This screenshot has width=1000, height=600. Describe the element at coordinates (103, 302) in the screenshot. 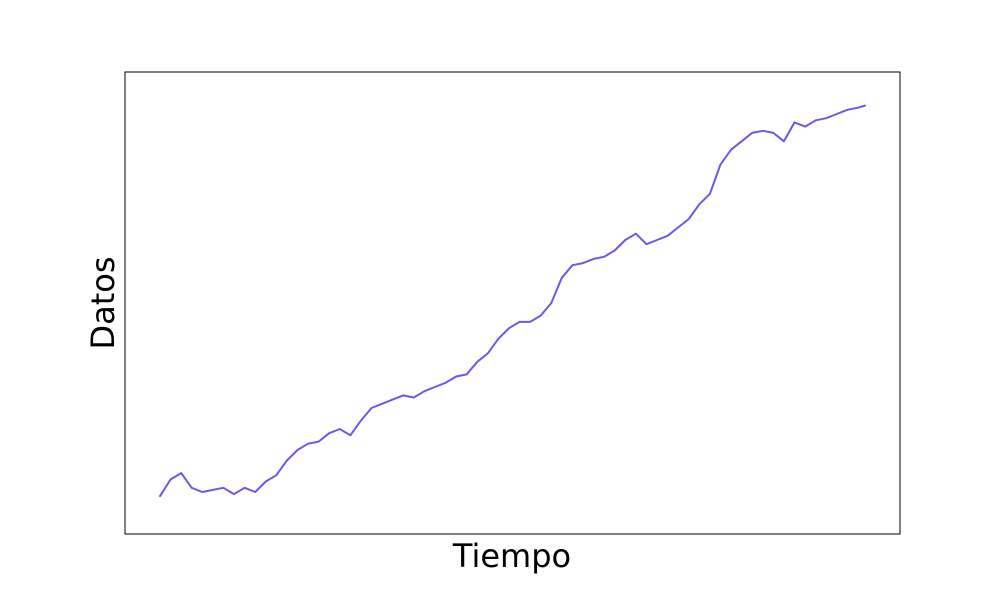

I see `y-axis-label: Datos` at that location.